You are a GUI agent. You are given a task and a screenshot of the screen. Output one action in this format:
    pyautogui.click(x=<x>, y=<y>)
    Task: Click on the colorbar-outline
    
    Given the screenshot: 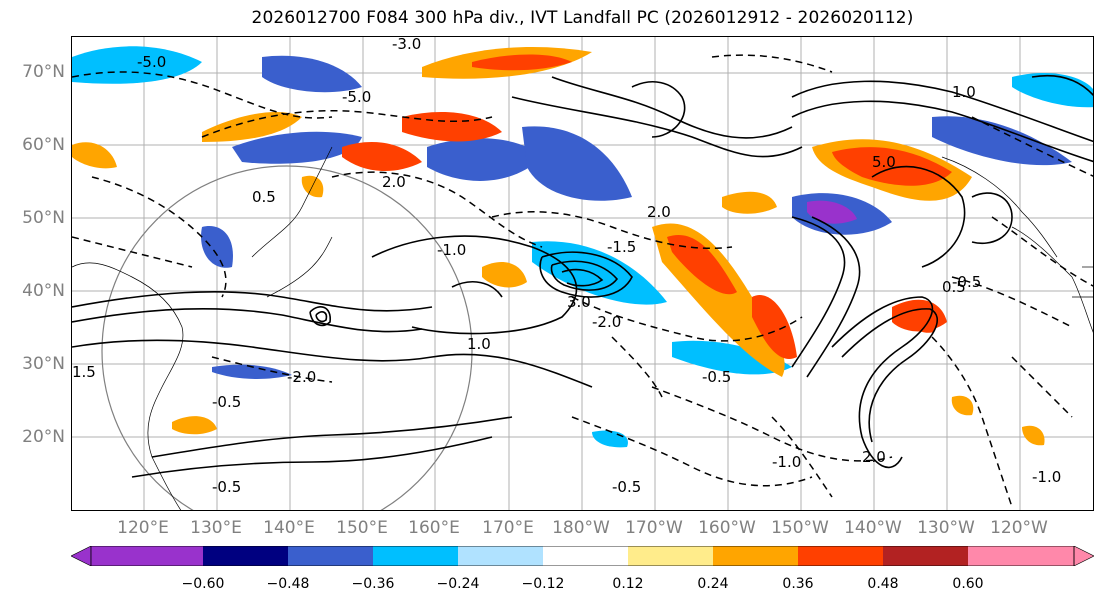 What is the action you would take?
    pyautogui.click(x=582, y=556)
    